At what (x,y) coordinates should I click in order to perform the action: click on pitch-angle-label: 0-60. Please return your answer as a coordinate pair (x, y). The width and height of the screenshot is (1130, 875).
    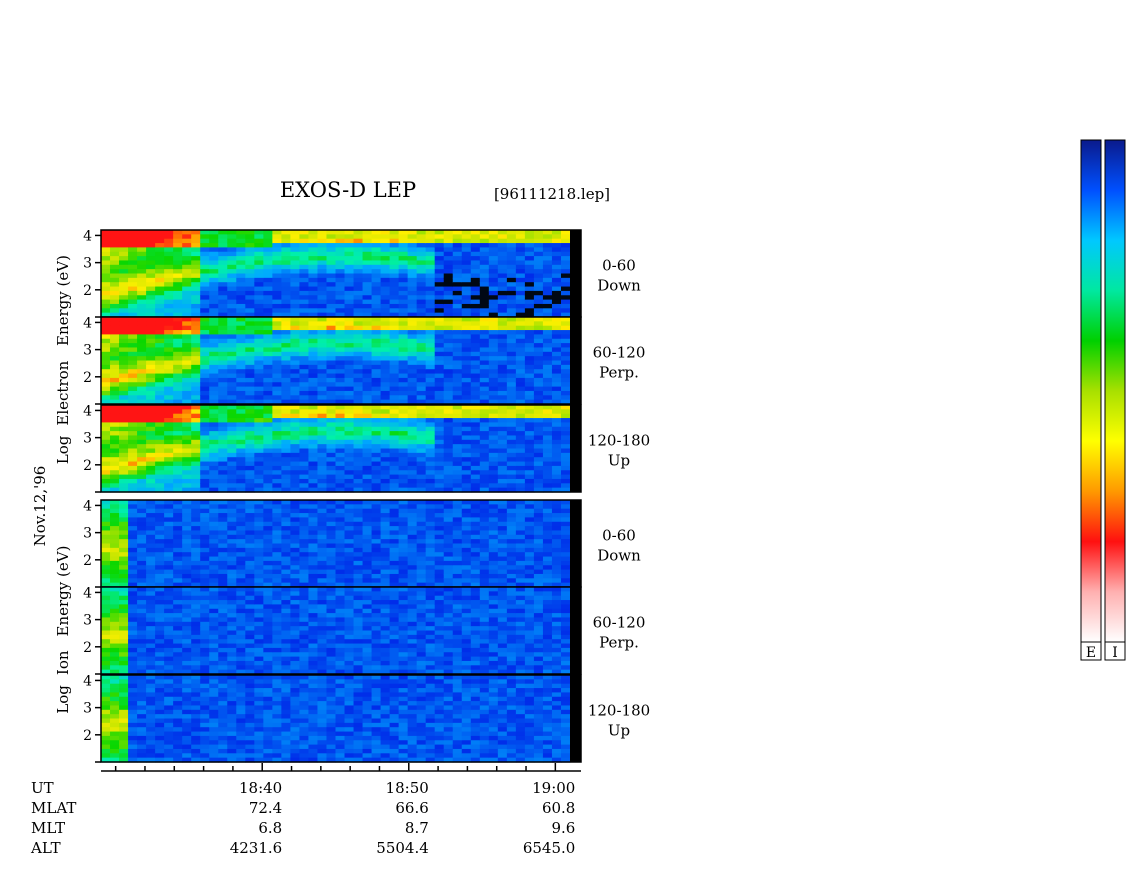
    Looking at the image, I should click on (619, 536).